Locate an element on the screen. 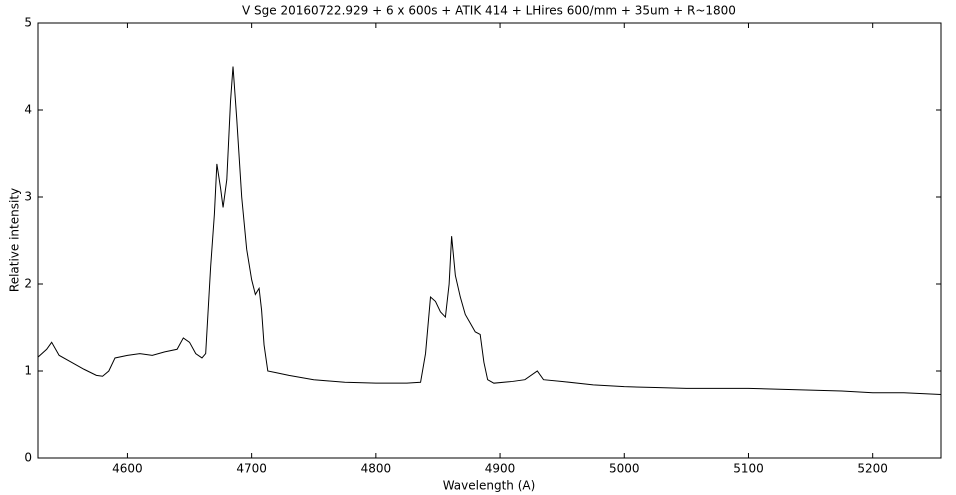  x-tick-label: 4900 is located at coordinates (500, 469).